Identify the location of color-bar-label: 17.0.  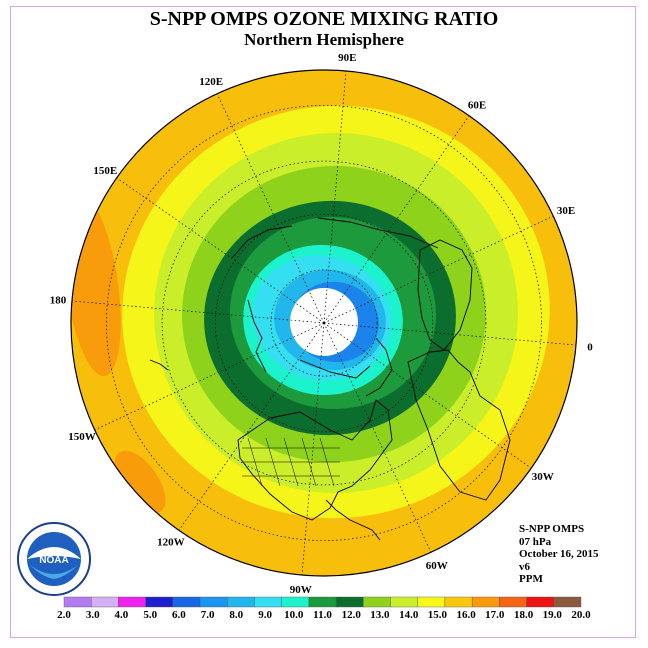
(495, 615).